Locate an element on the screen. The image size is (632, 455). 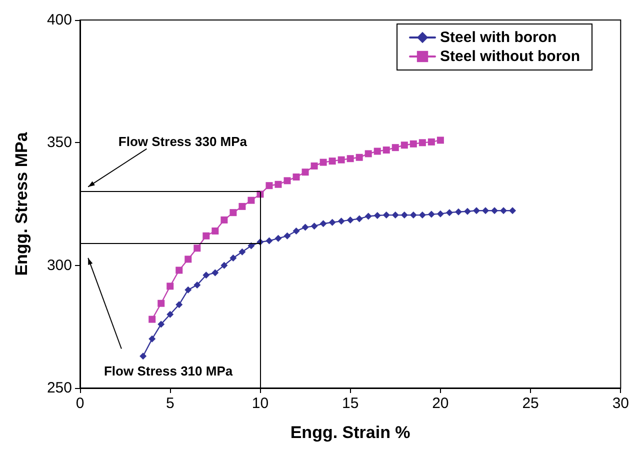
y-tick-label: 350 is located at coordinates (59, 143).